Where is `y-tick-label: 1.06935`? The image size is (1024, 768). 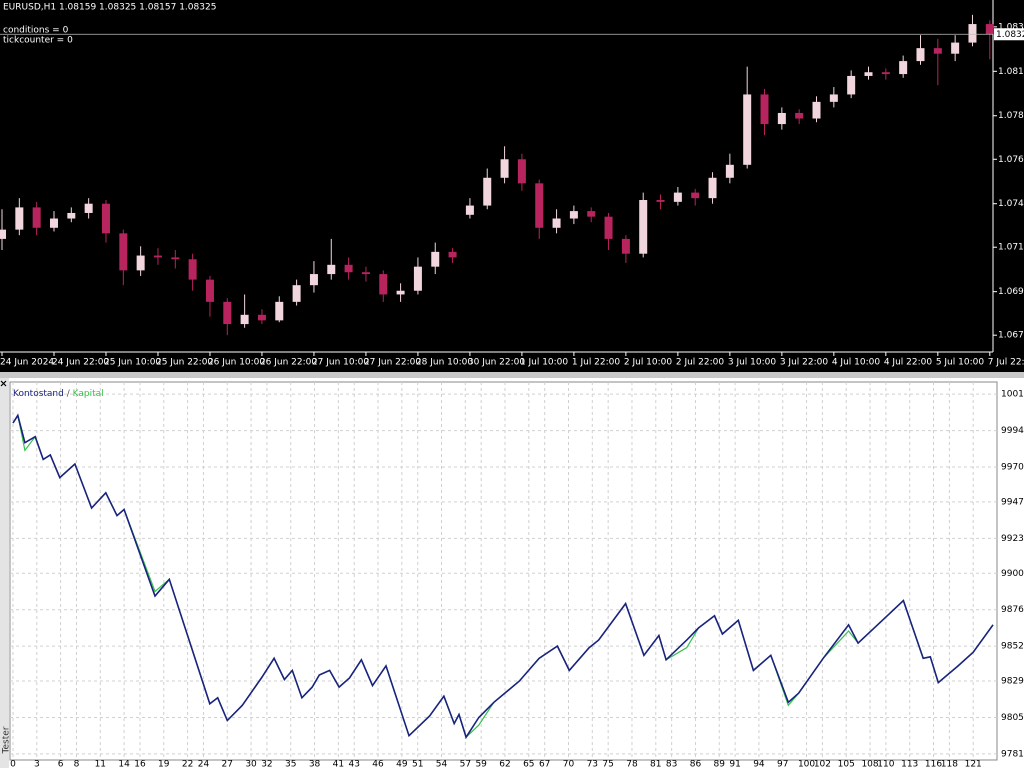 y-tick-label: 1.06935 is located at coordinates (1011, 292).